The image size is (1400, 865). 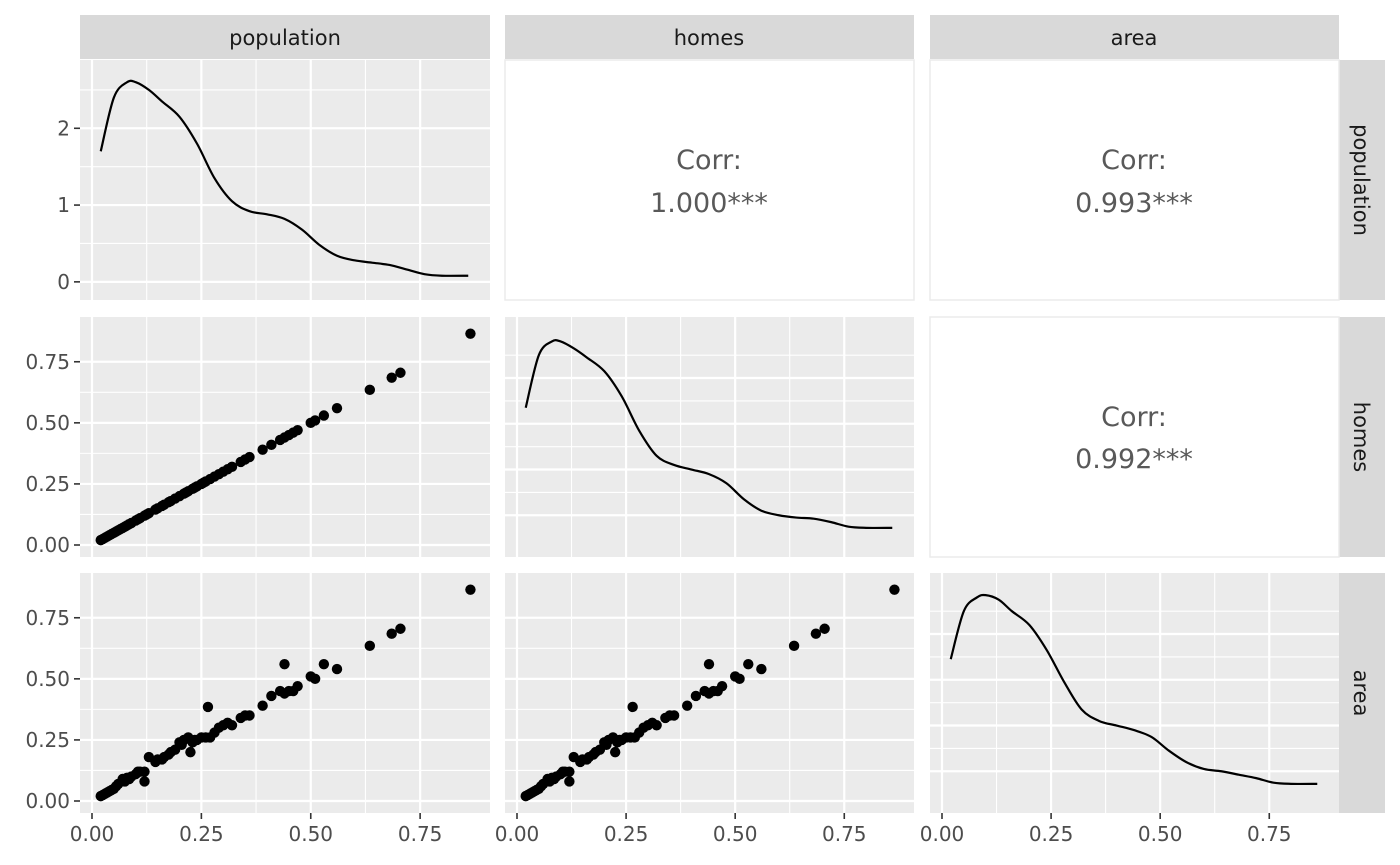 I want to click on corr-panel-population-homes: Corr: 1.000***, so click(x=709, y=180).